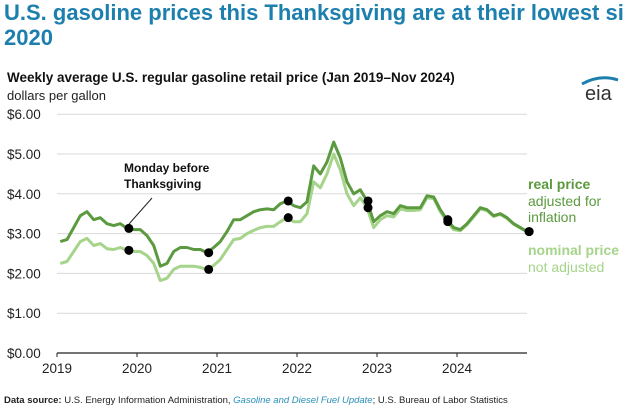 The width and height of the screenshot is (625, 413). I want to click on eia-logo-text: eia, so click(599, 94).